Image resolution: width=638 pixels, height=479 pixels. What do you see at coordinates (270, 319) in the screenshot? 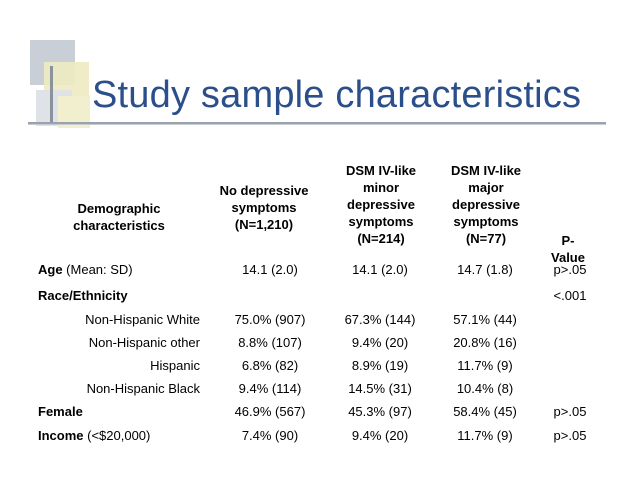
I see `cell-no-depressive: 75.0% (907)` at bounding box center [270, 319].